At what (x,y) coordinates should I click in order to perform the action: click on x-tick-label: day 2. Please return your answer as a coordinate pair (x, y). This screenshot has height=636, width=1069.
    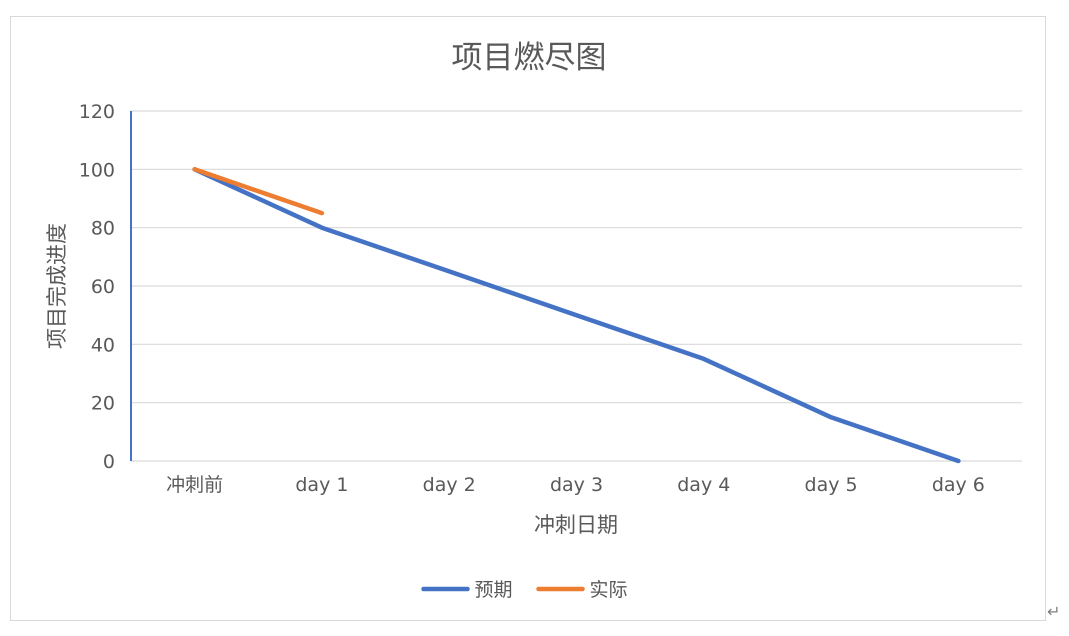
    Looking at the image, I should click on (449, 485).